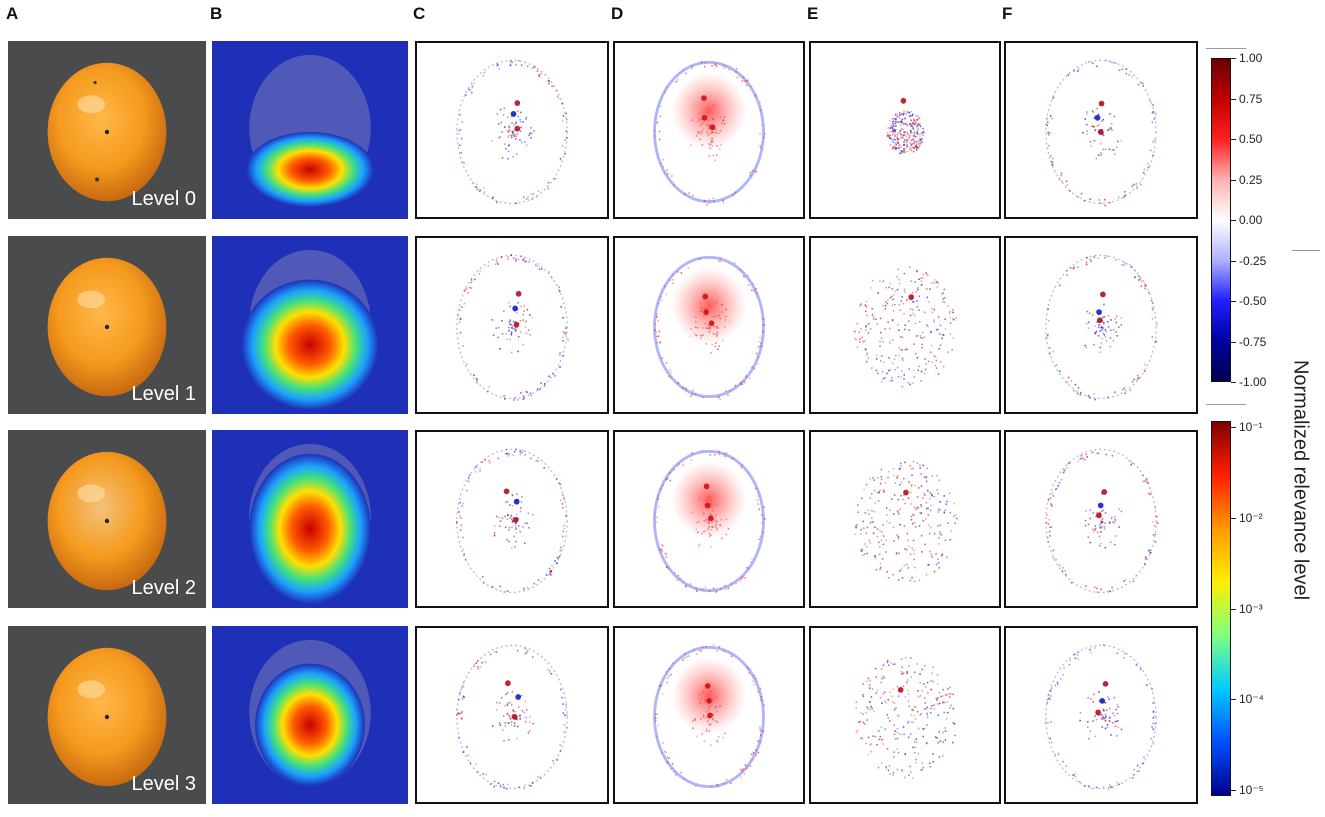 Image resolution: width=1325 pixels, height=817 pixels. What do you see at coordinates (419, 13) in the screenshot?
I see `panel-label-c: C` at bounding box center [419, 13].